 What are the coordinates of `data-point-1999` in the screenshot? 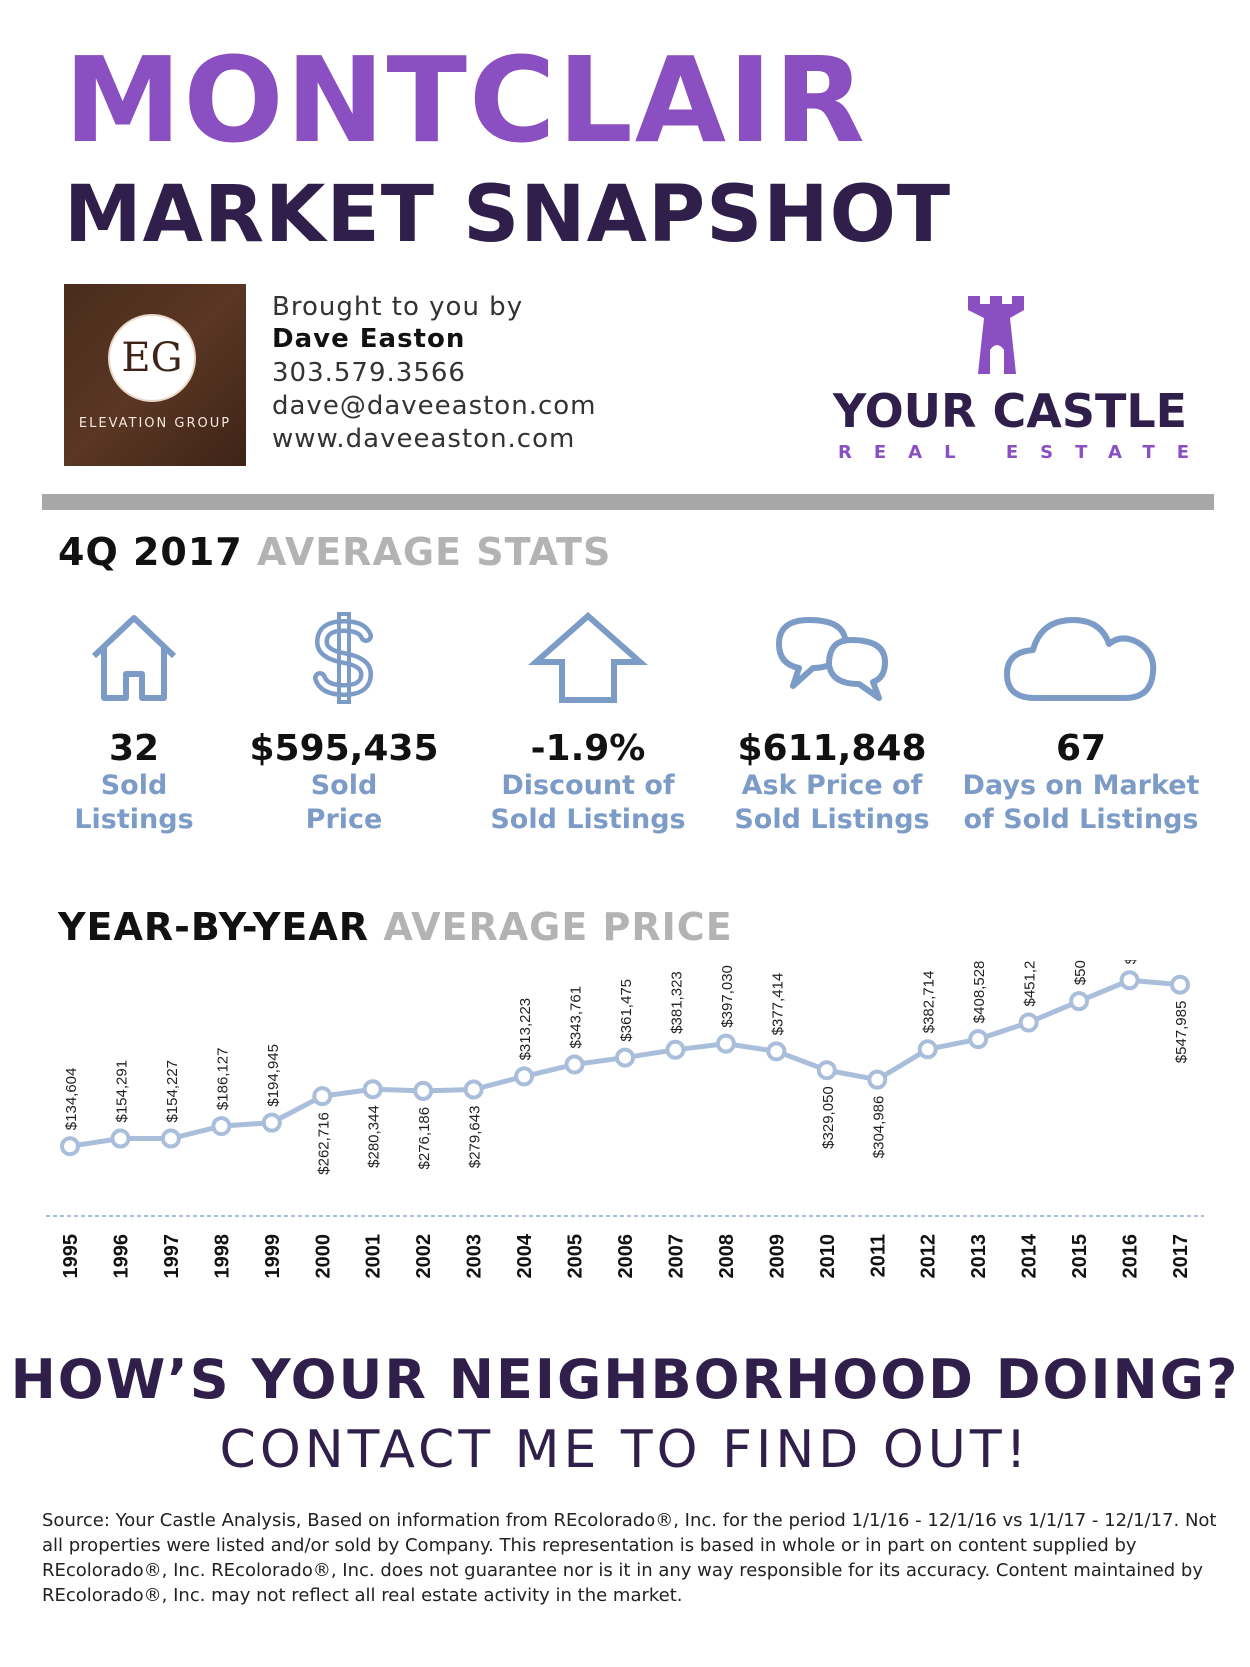 It's located at (271, 1122).